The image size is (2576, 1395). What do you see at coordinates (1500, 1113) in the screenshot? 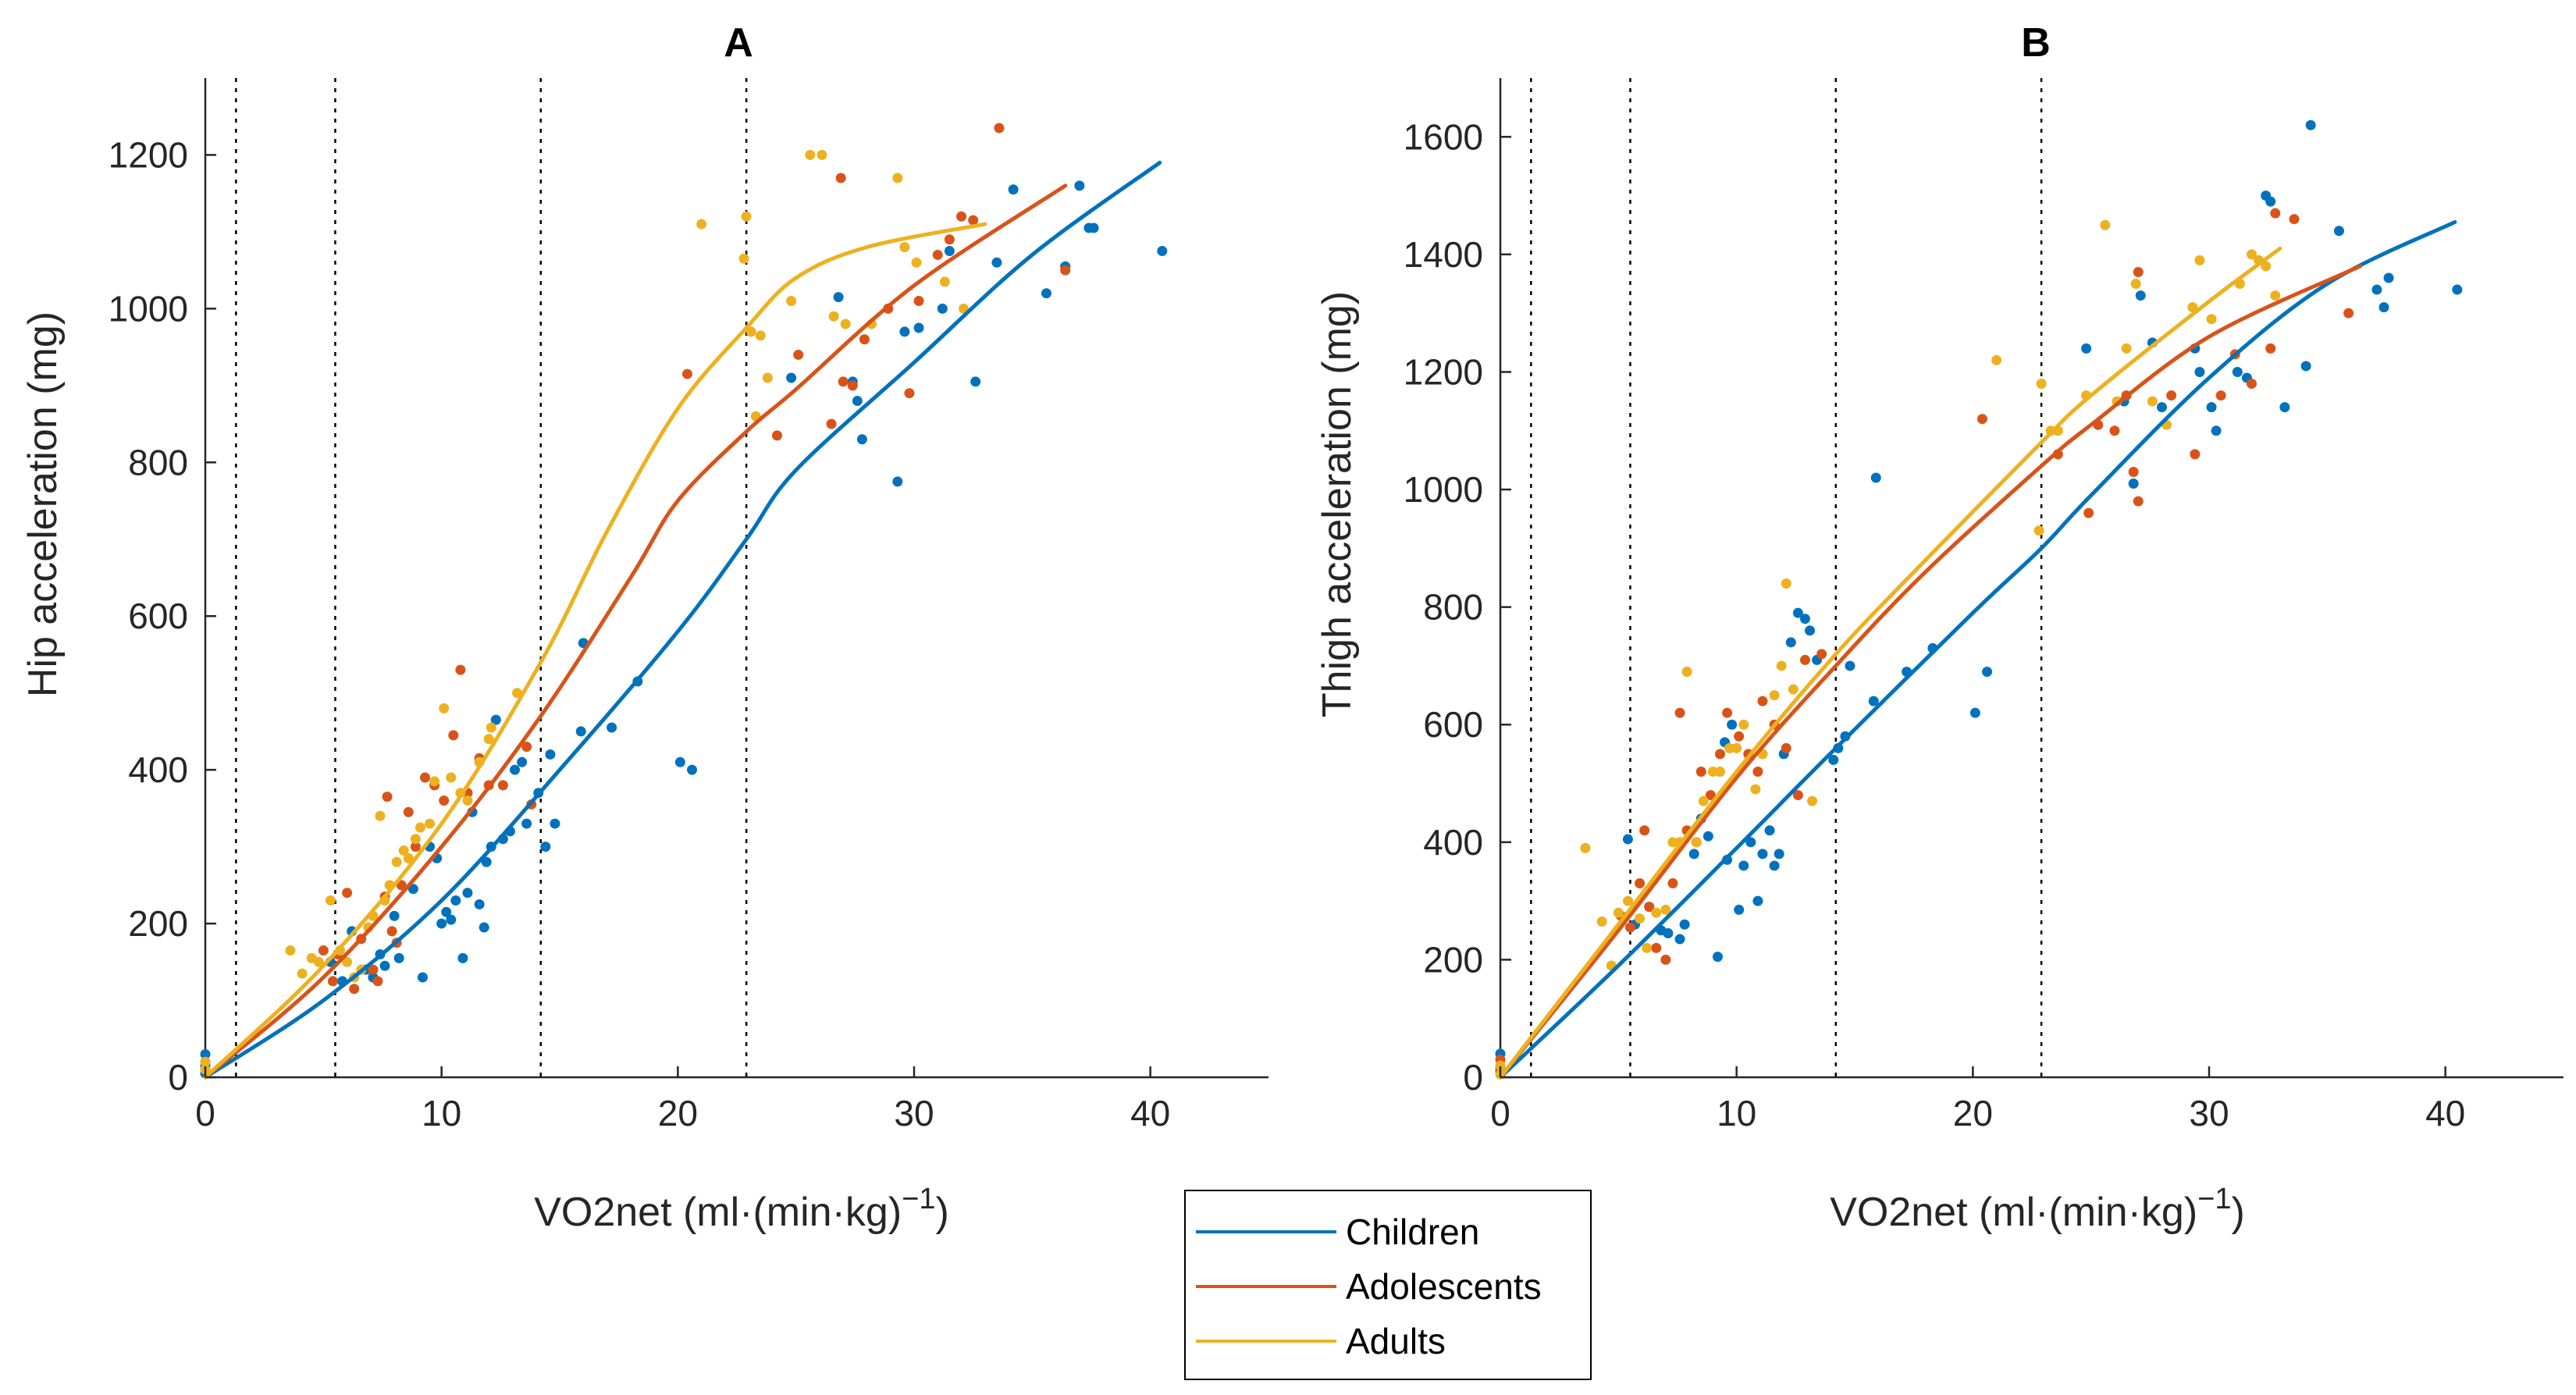
I see `panel-b-x-tick-label: 0` at bounding box center [1500, 1113].